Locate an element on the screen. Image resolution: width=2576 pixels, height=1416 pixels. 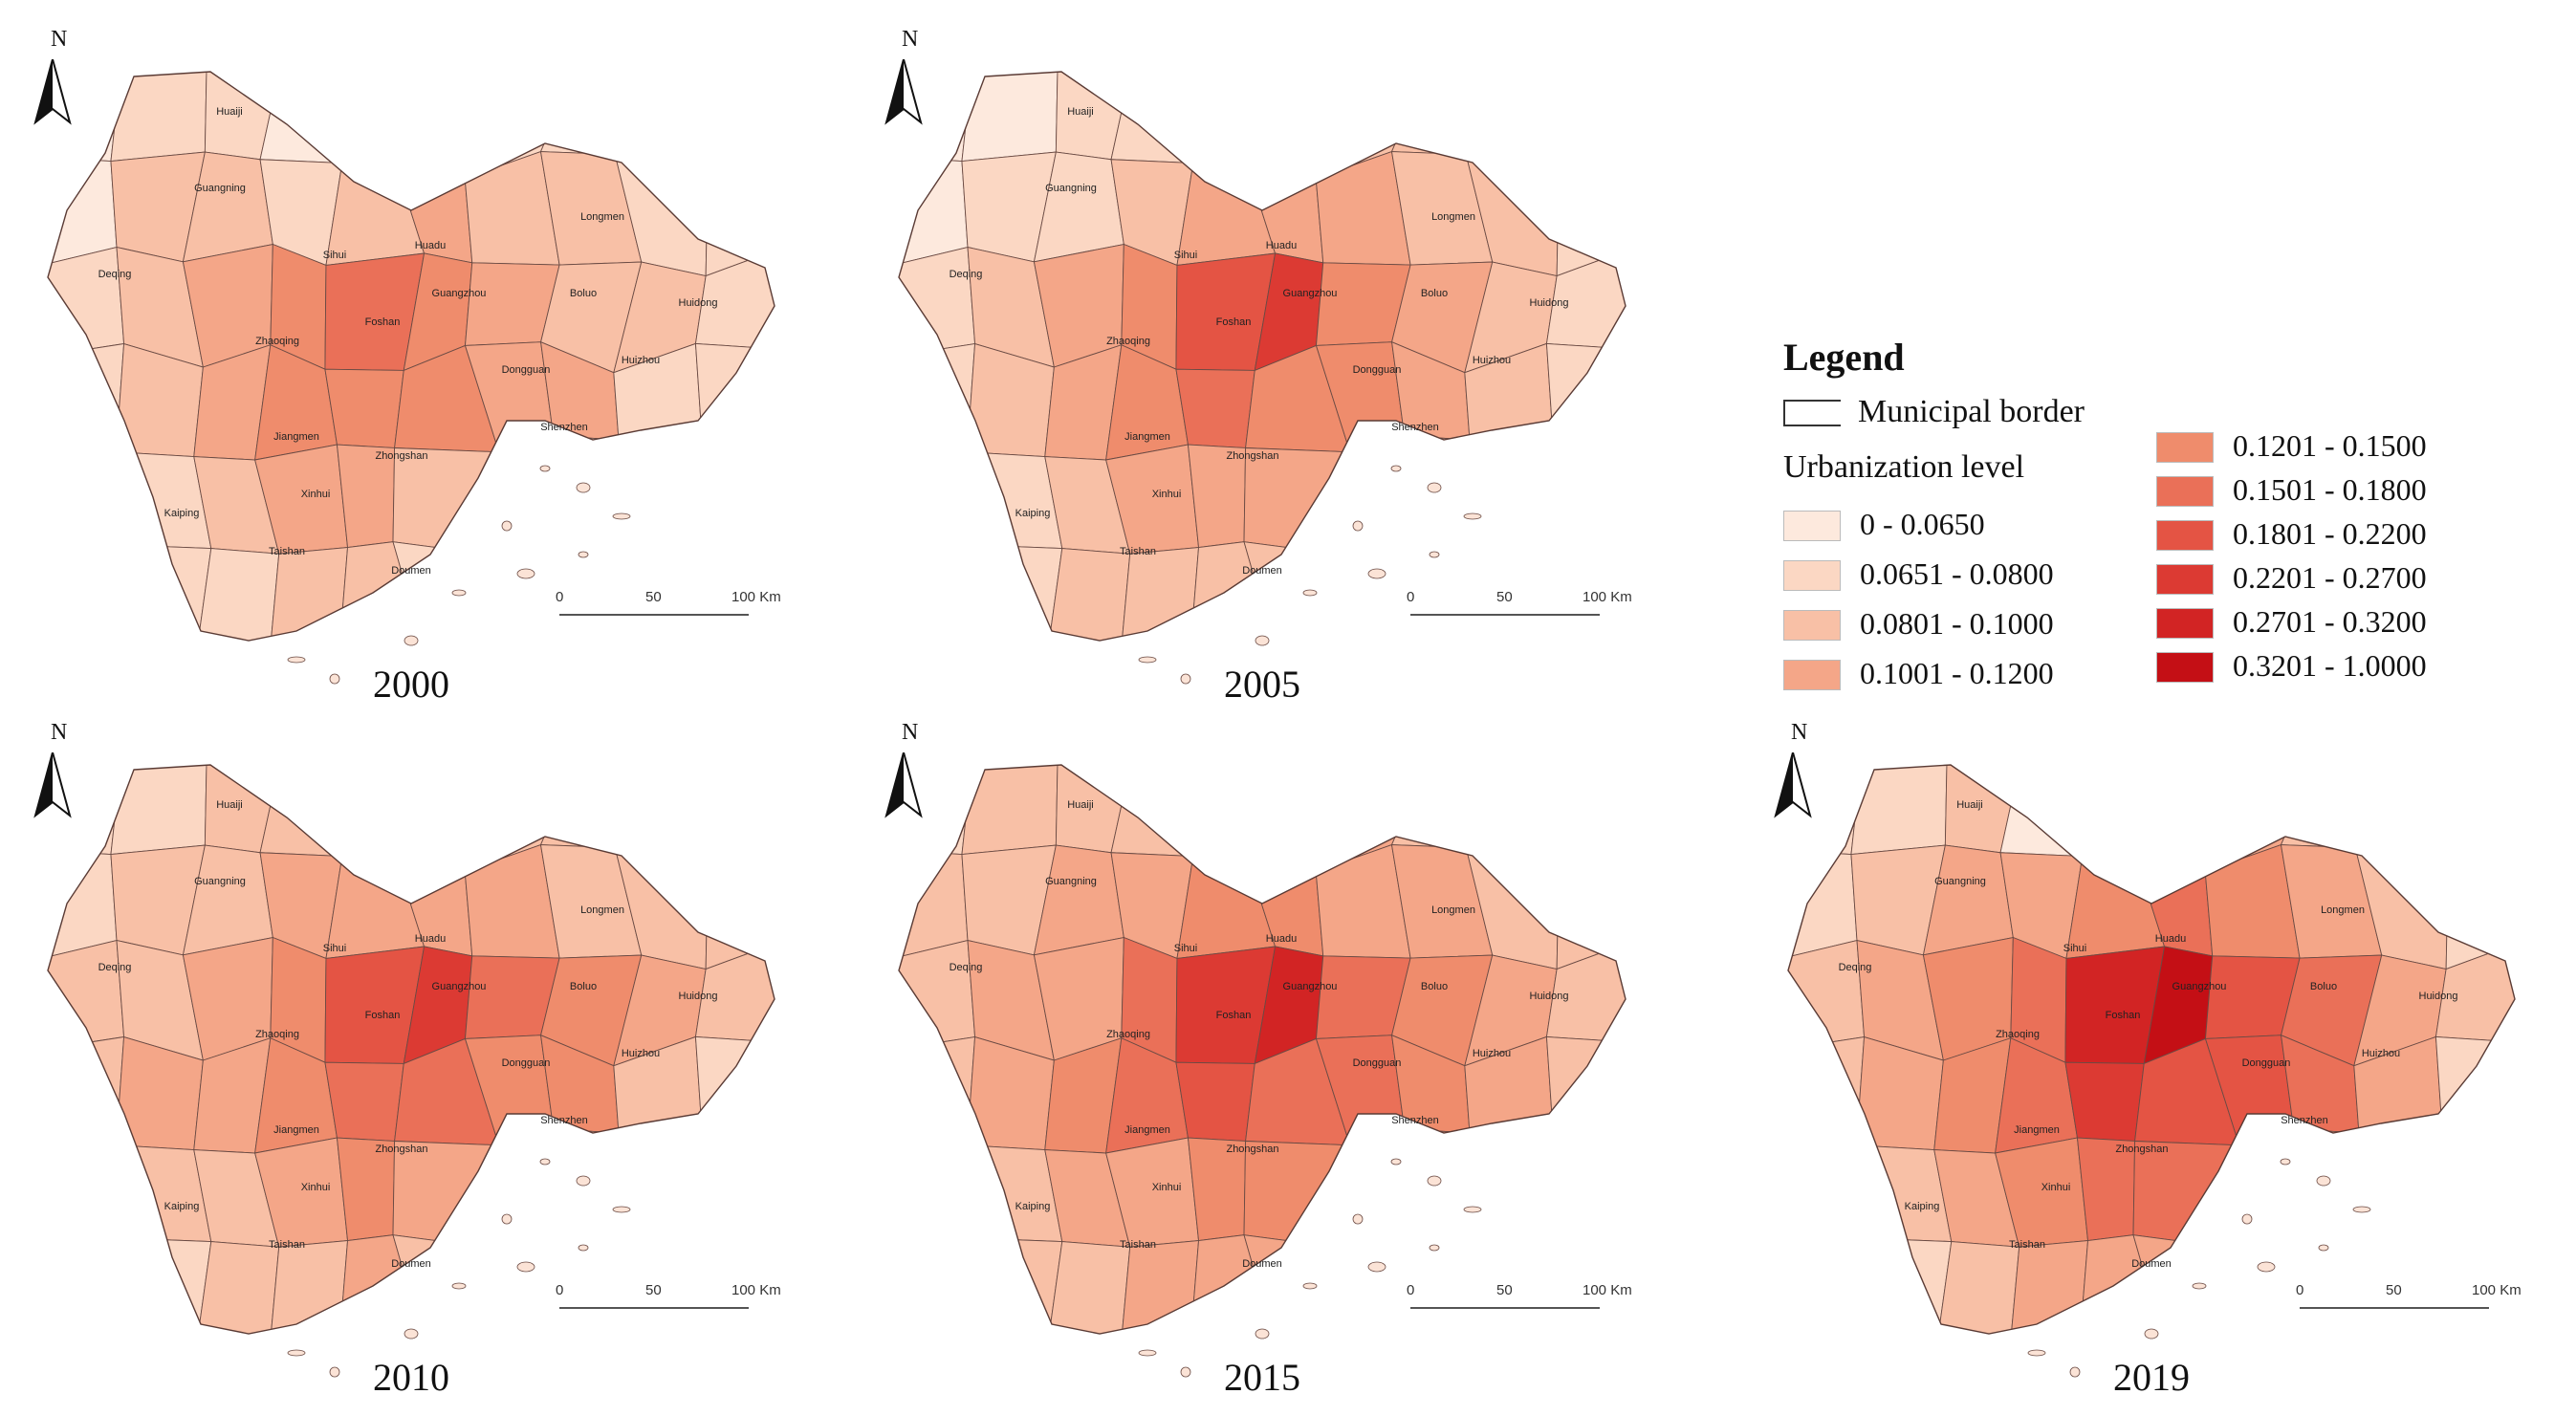
year-label: 2010 is located at coordinates (411, 1377).